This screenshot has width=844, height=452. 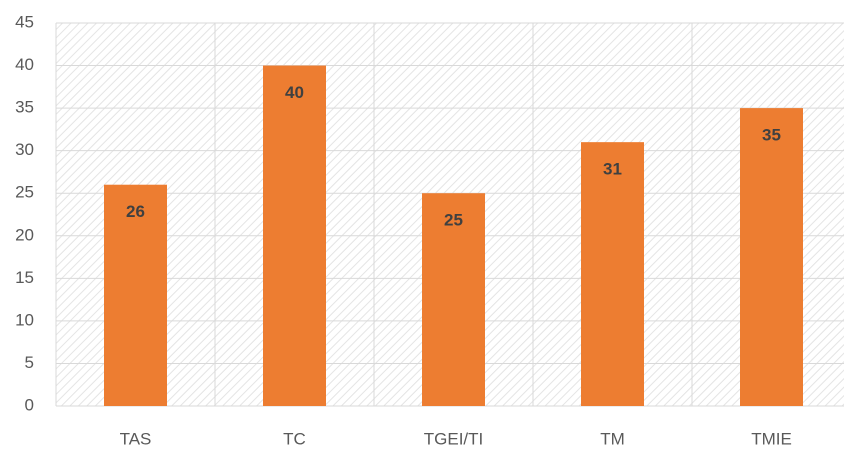 What do you see at coordinates (24, 107) in the screenshot?
I see `y-tick-label: 35` at bounding box center [24, 107].